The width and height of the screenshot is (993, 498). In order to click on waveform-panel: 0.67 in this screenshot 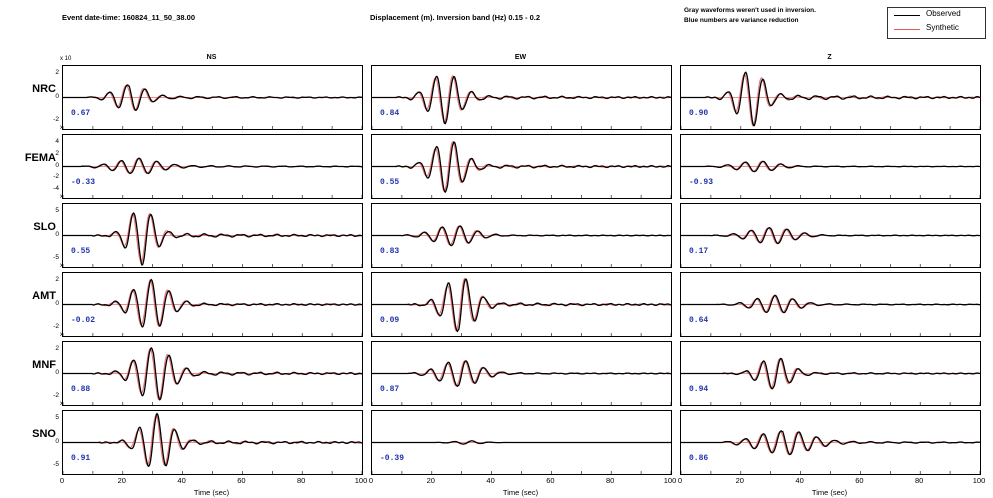, I will do `click(212, 97)`.